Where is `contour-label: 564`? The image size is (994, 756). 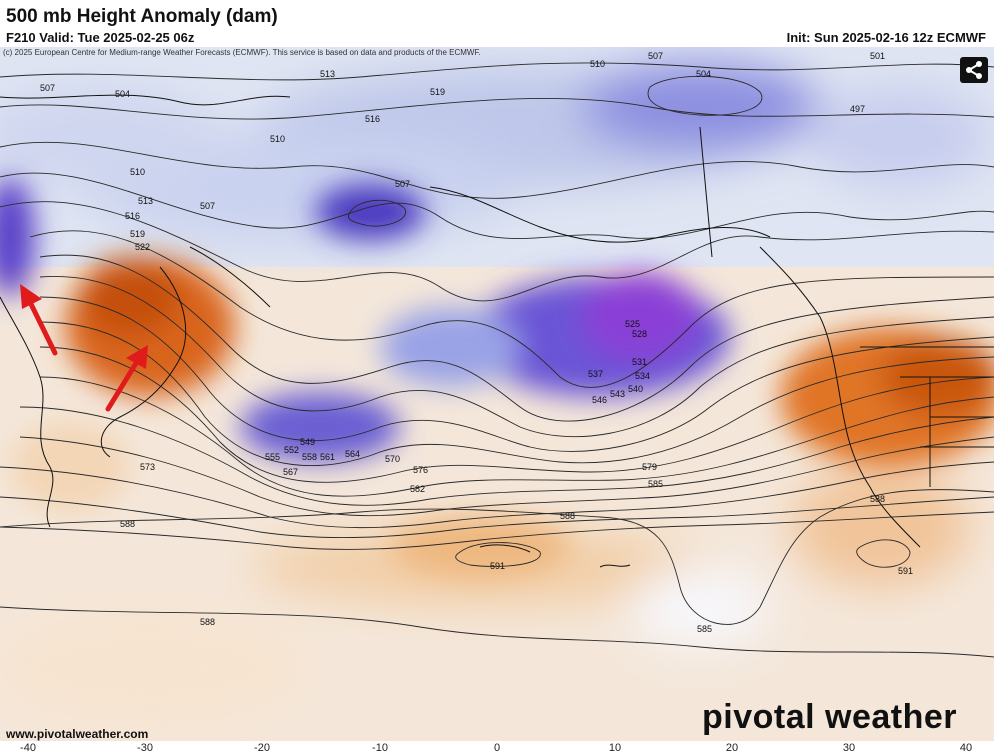
contour-label: 564 is located at coordinates (352, 454).